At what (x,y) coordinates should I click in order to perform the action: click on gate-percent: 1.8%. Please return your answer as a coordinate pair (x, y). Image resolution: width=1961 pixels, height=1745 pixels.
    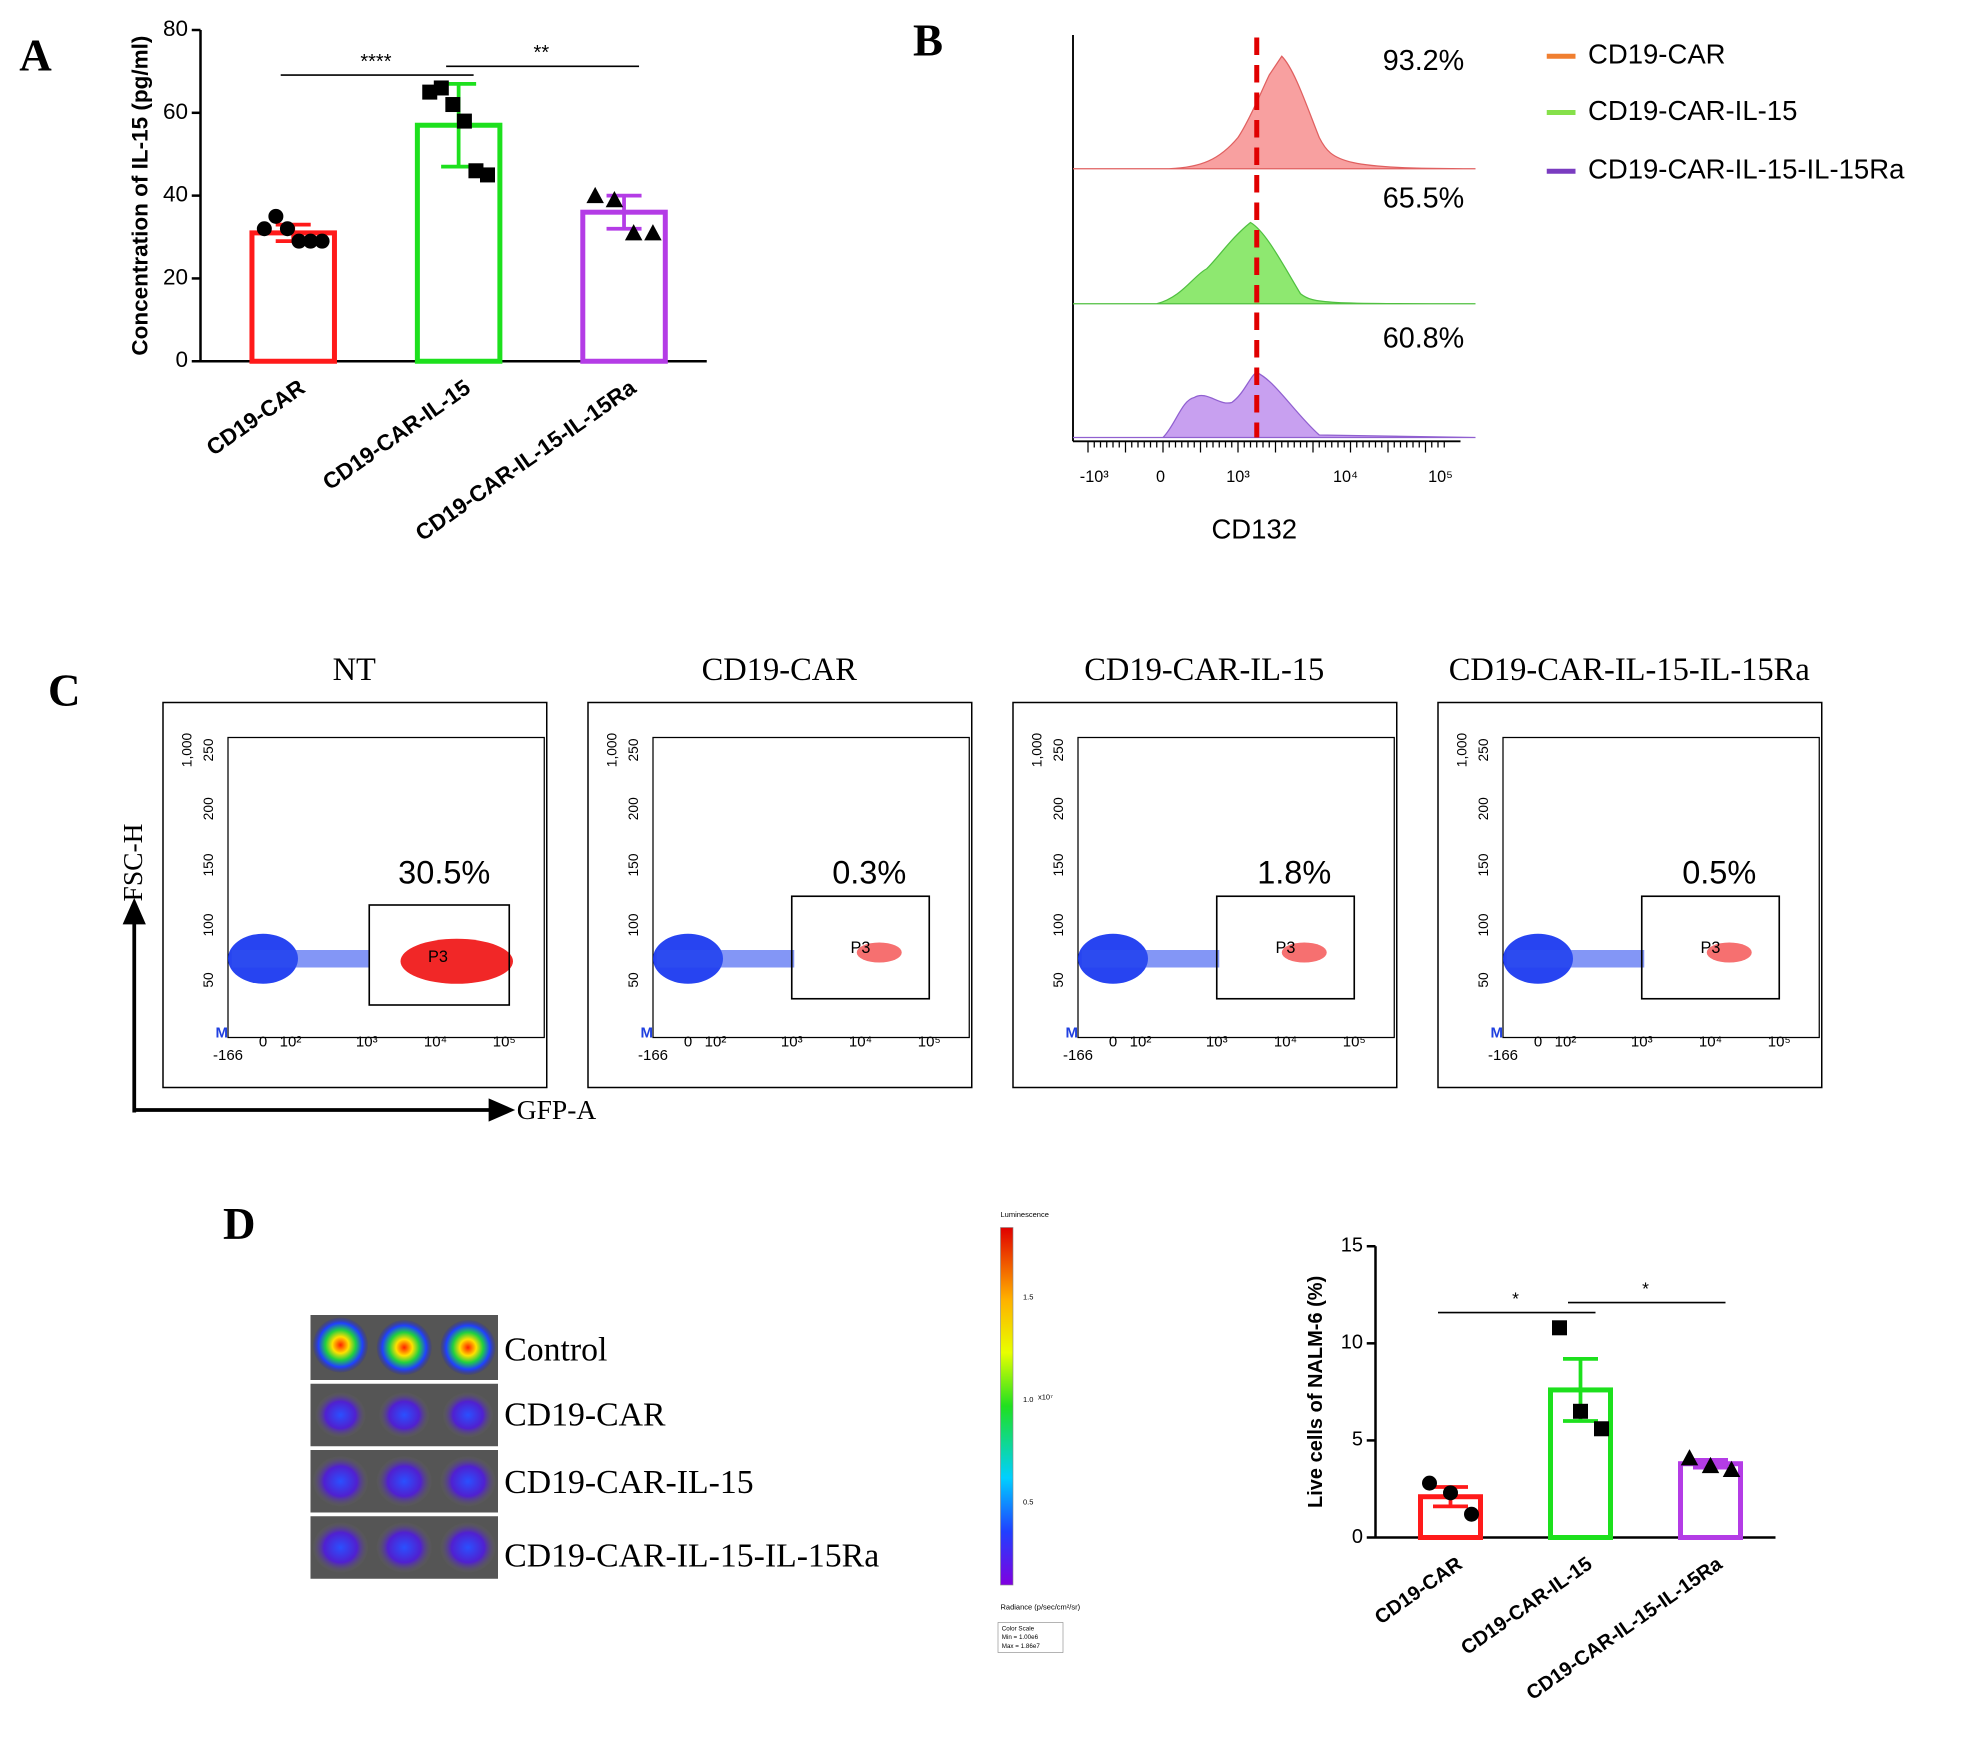
    Looking at the image, I should click on (1294, 873).